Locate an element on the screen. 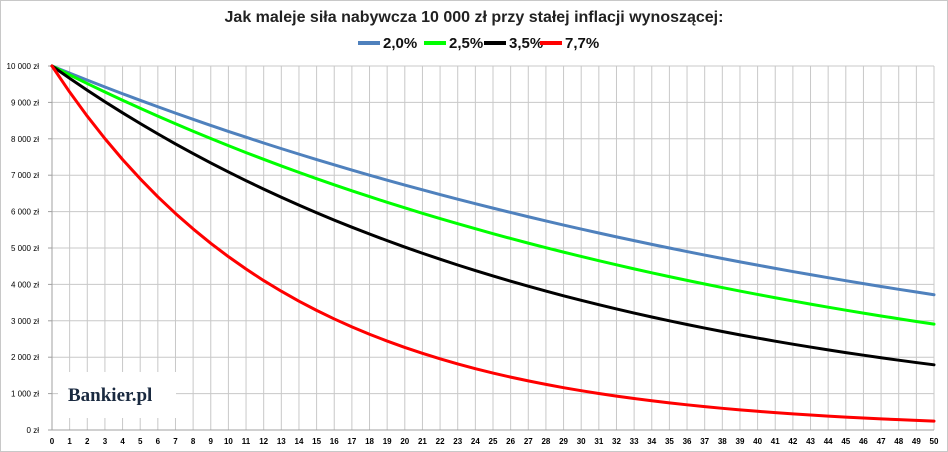 This screenshot has height=452, width=948. legend-item: 2,0% is located at coordinates (387, 43).